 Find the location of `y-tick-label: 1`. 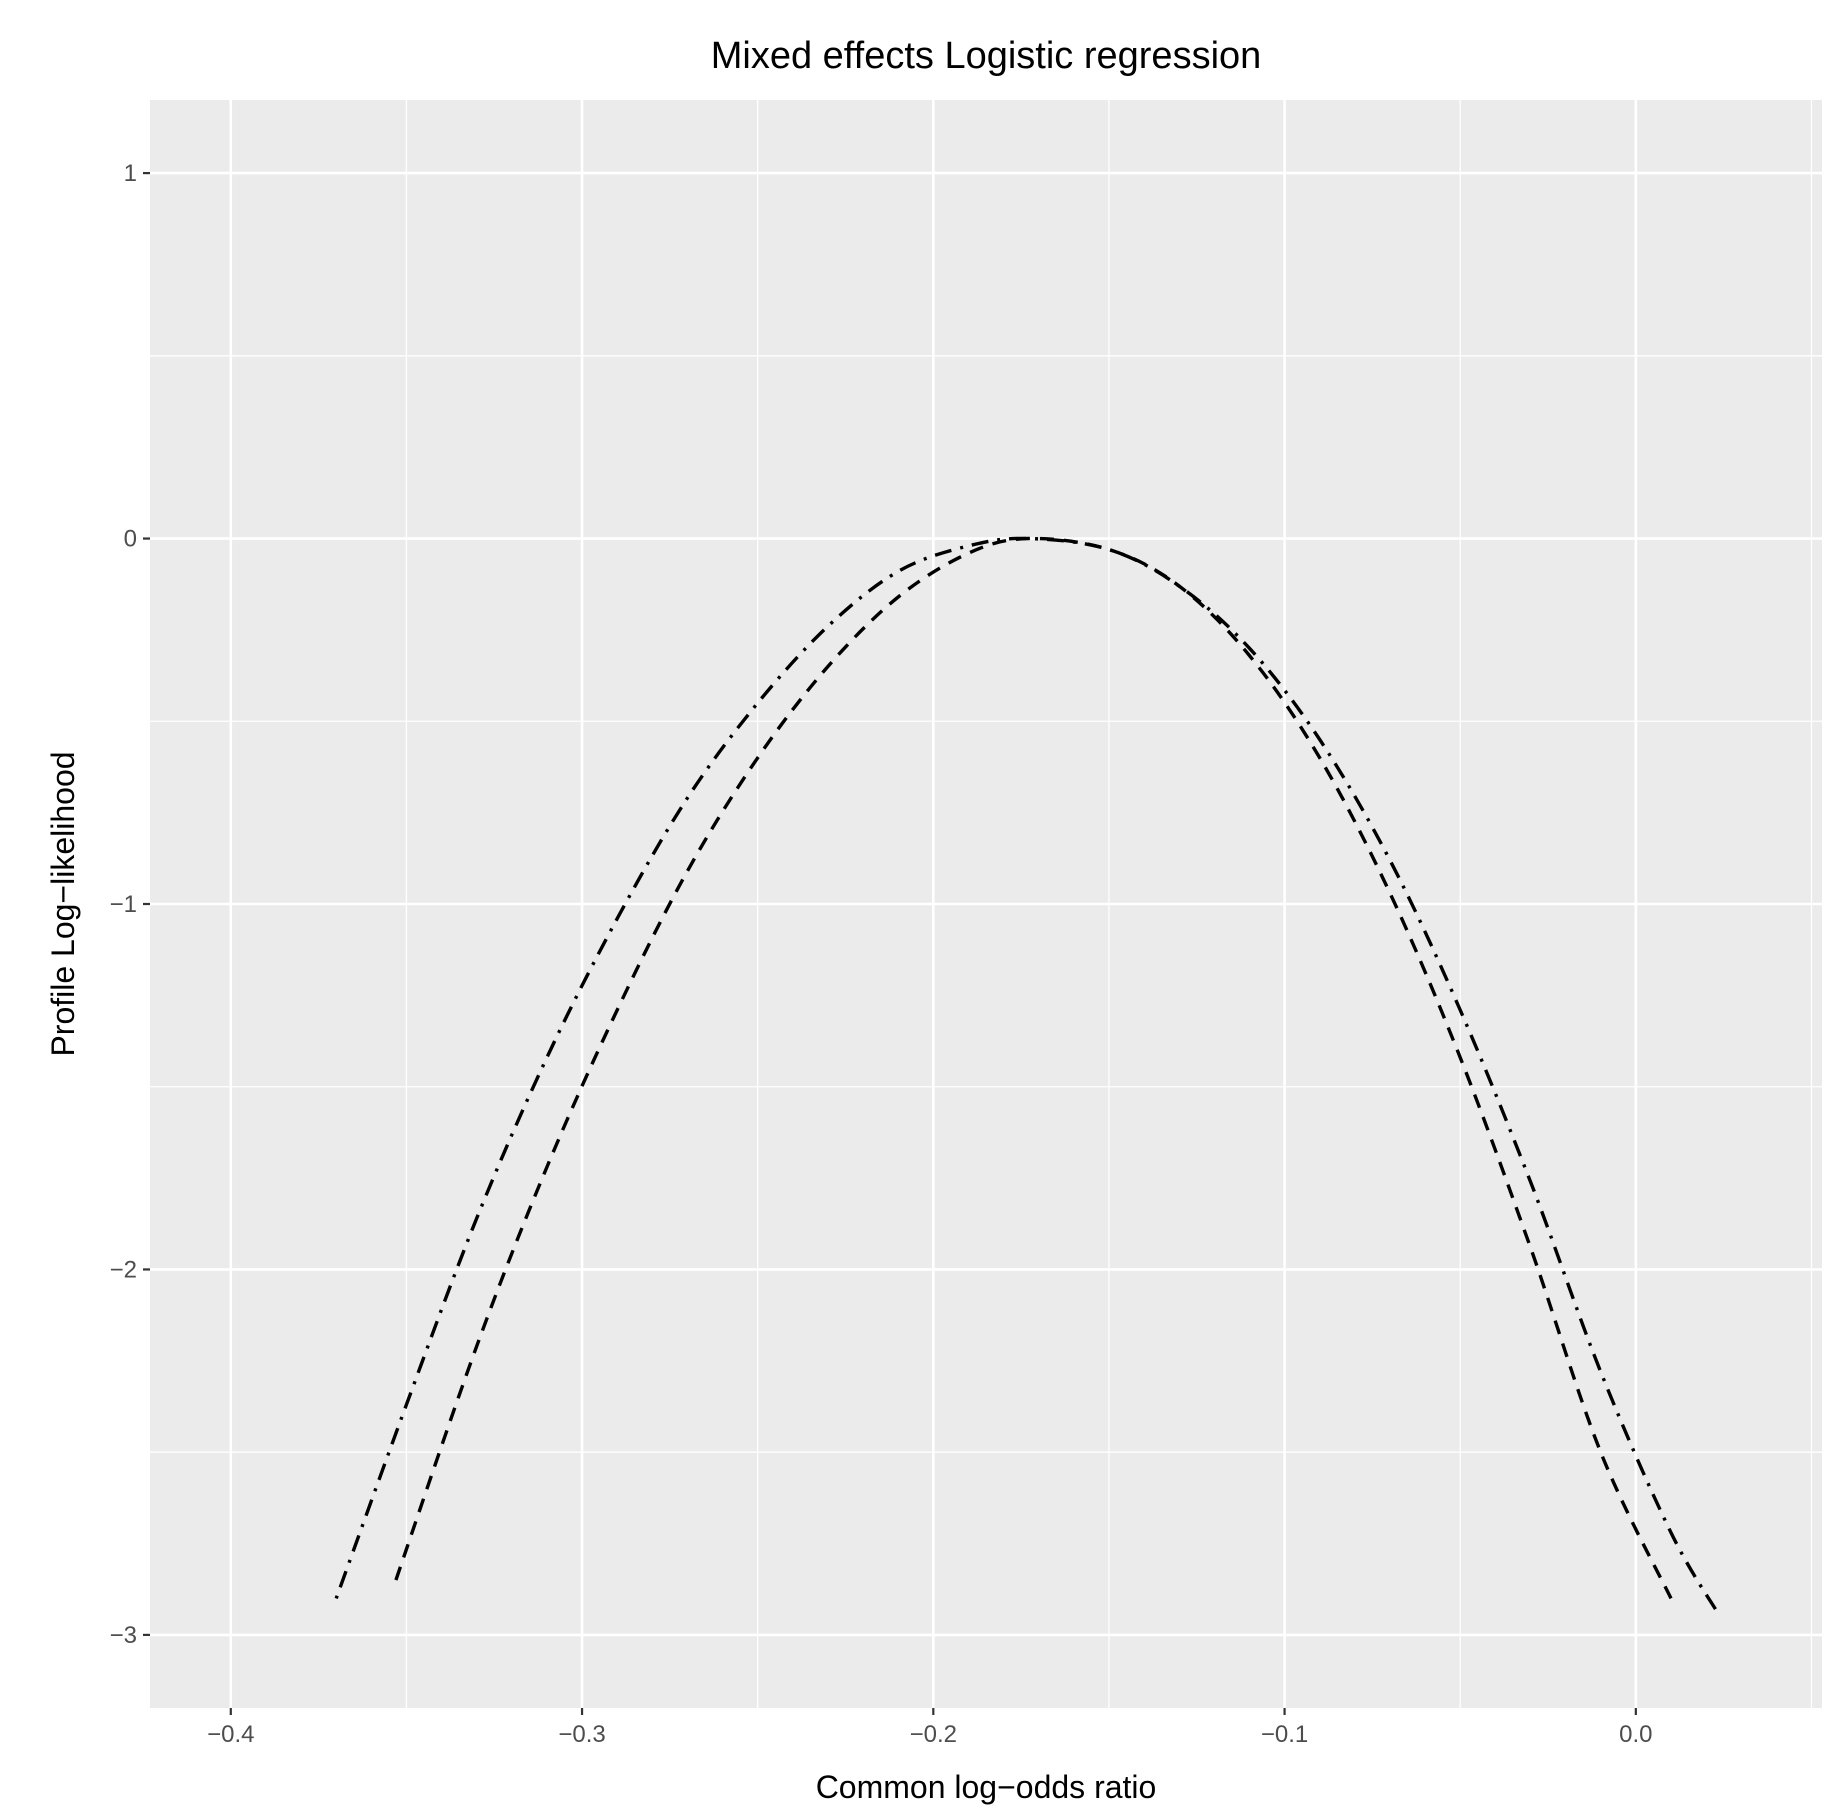

y-tick-label: 1 is located at coordinates (130, 173).